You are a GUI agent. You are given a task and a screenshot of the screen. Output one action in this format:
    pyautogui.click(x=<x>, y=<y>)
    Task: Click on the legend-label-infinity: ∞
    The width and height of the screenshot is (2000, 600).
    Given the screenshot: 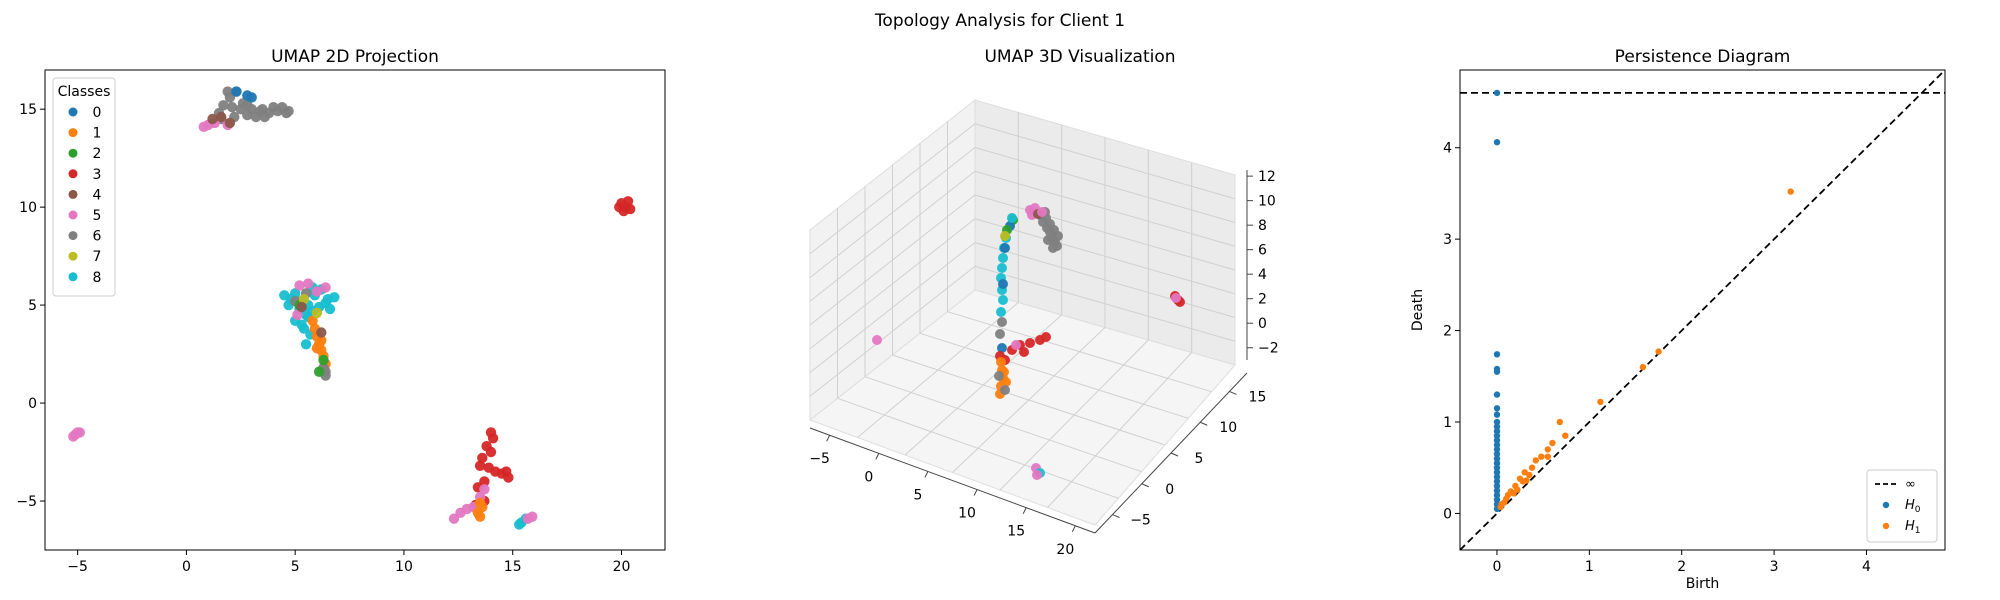 What is the action you would take?
    pyautogui.click(x=1910, y=484)
    